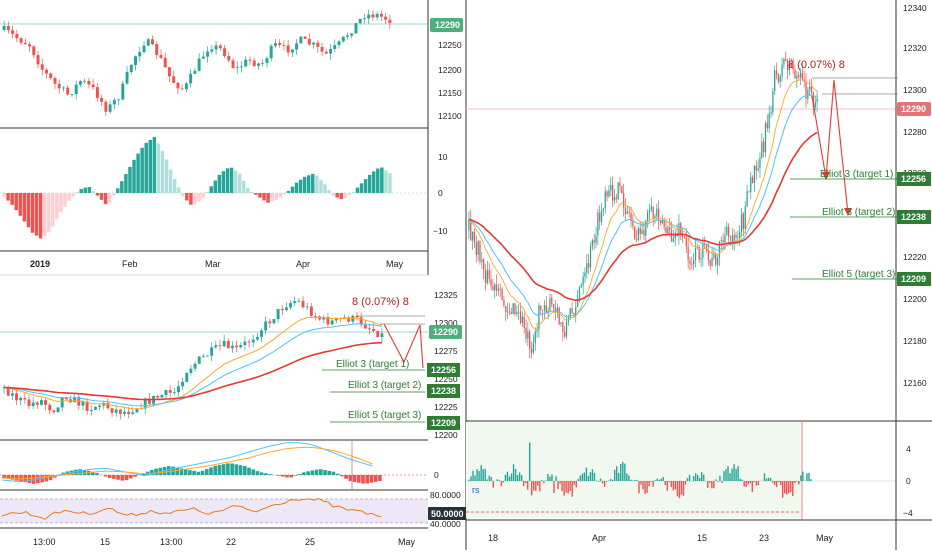  Describe the element at coordinates (197, 62) in the screenshot. I see `top-left-candles` at that location.